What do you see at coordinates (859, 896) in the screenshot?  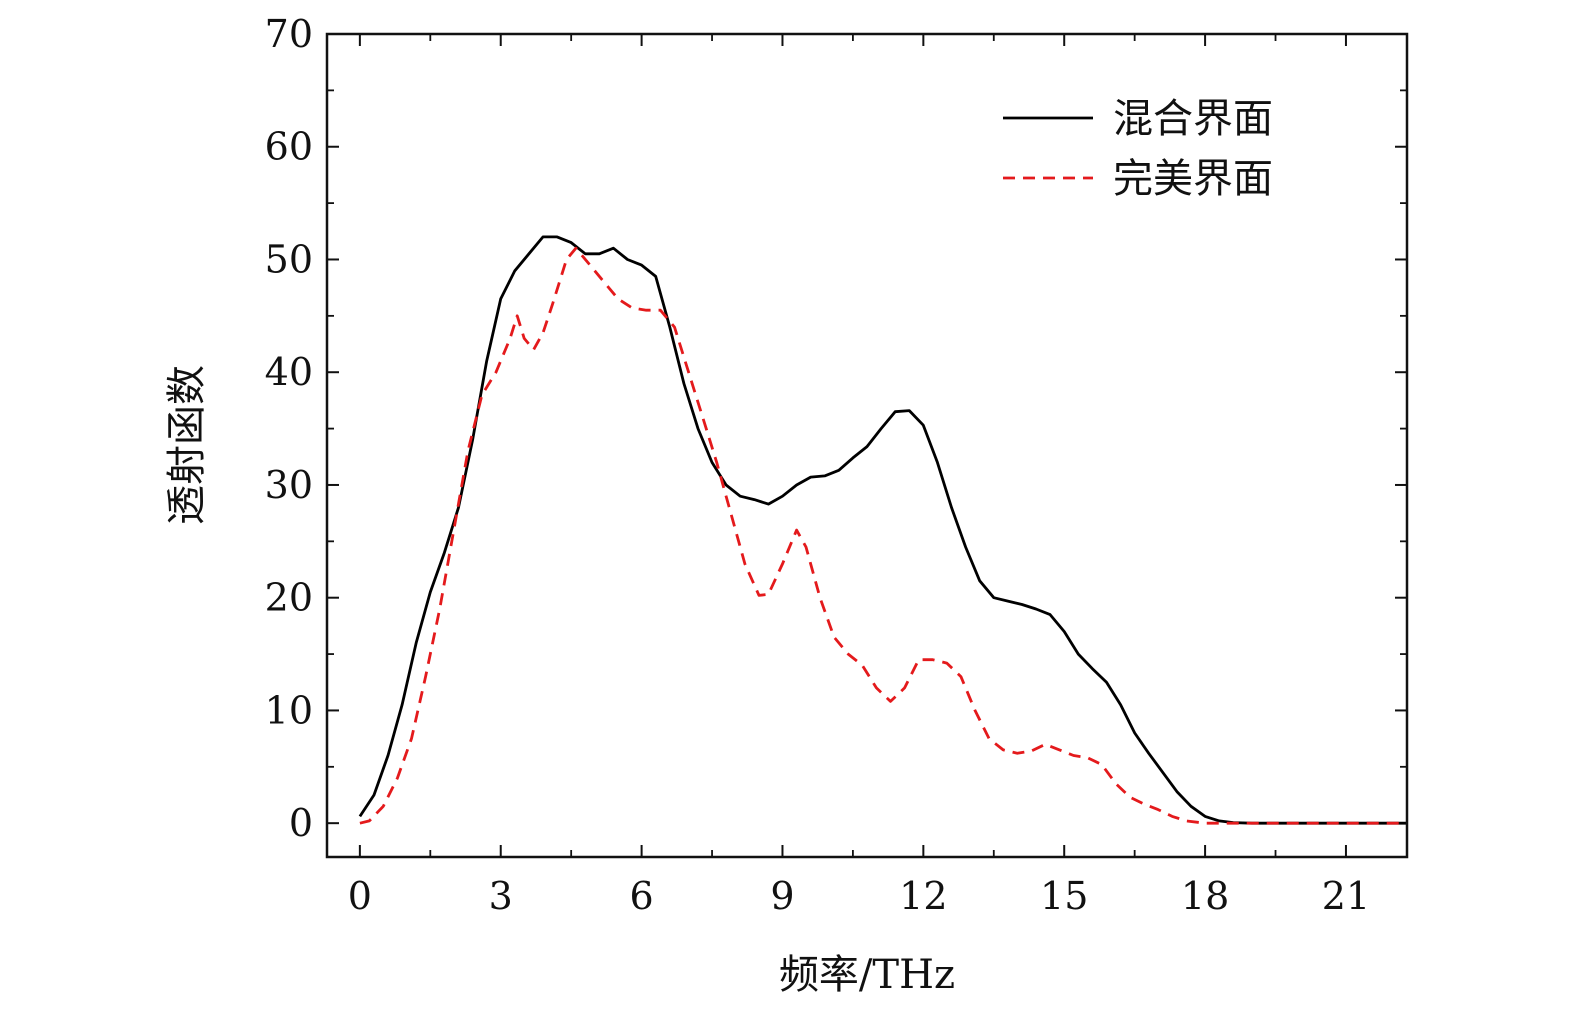 I see `x-tick-labels: 0 3 6 9 12 15 18 21` at bounding box center [859, 896].